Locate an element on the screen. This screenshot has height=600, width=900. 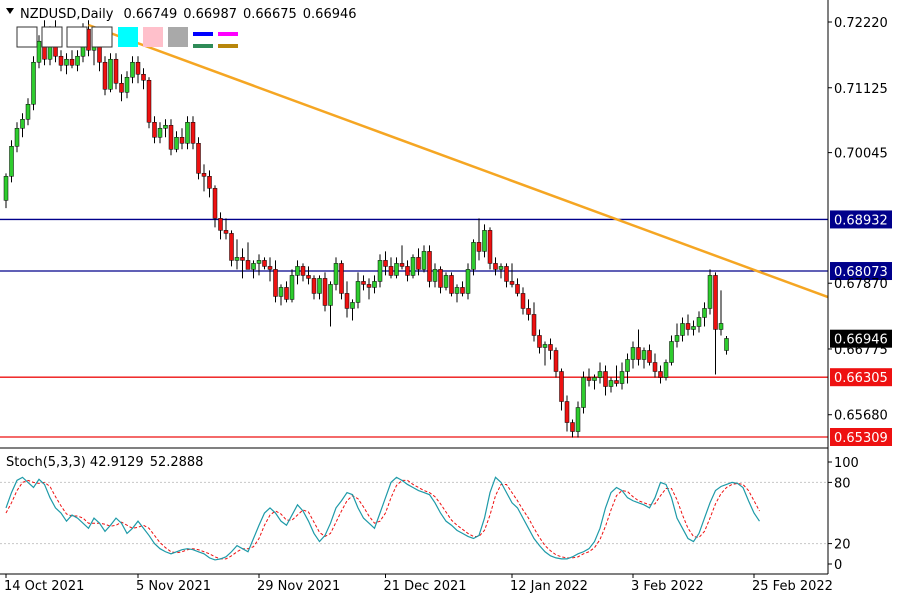
indicator-swatches is located at coordinates (127, 37).